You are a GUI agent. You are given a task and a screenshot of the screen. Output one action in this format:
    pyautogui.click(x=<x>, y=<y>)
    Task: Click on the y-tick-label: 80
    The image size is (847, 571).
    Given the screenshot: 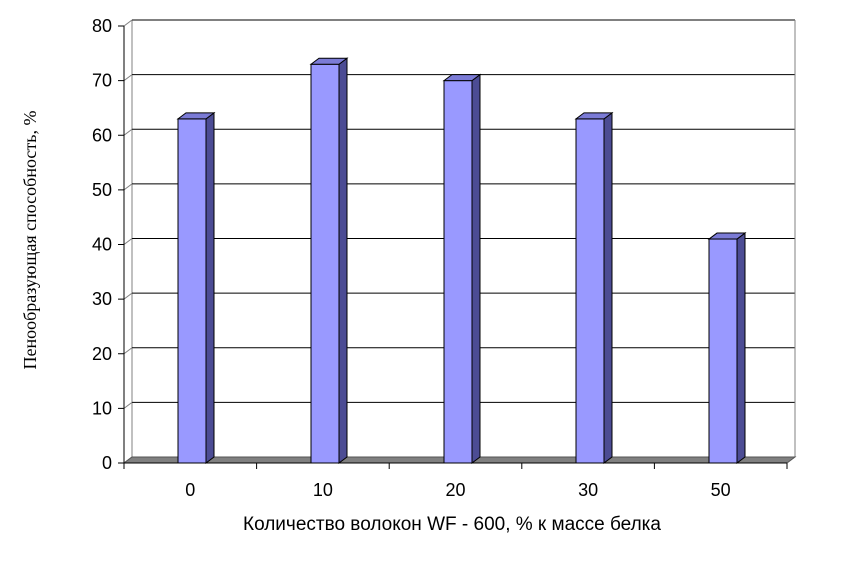 What is the action you would take?
    pyautogui.click(x=102, y=26)
    